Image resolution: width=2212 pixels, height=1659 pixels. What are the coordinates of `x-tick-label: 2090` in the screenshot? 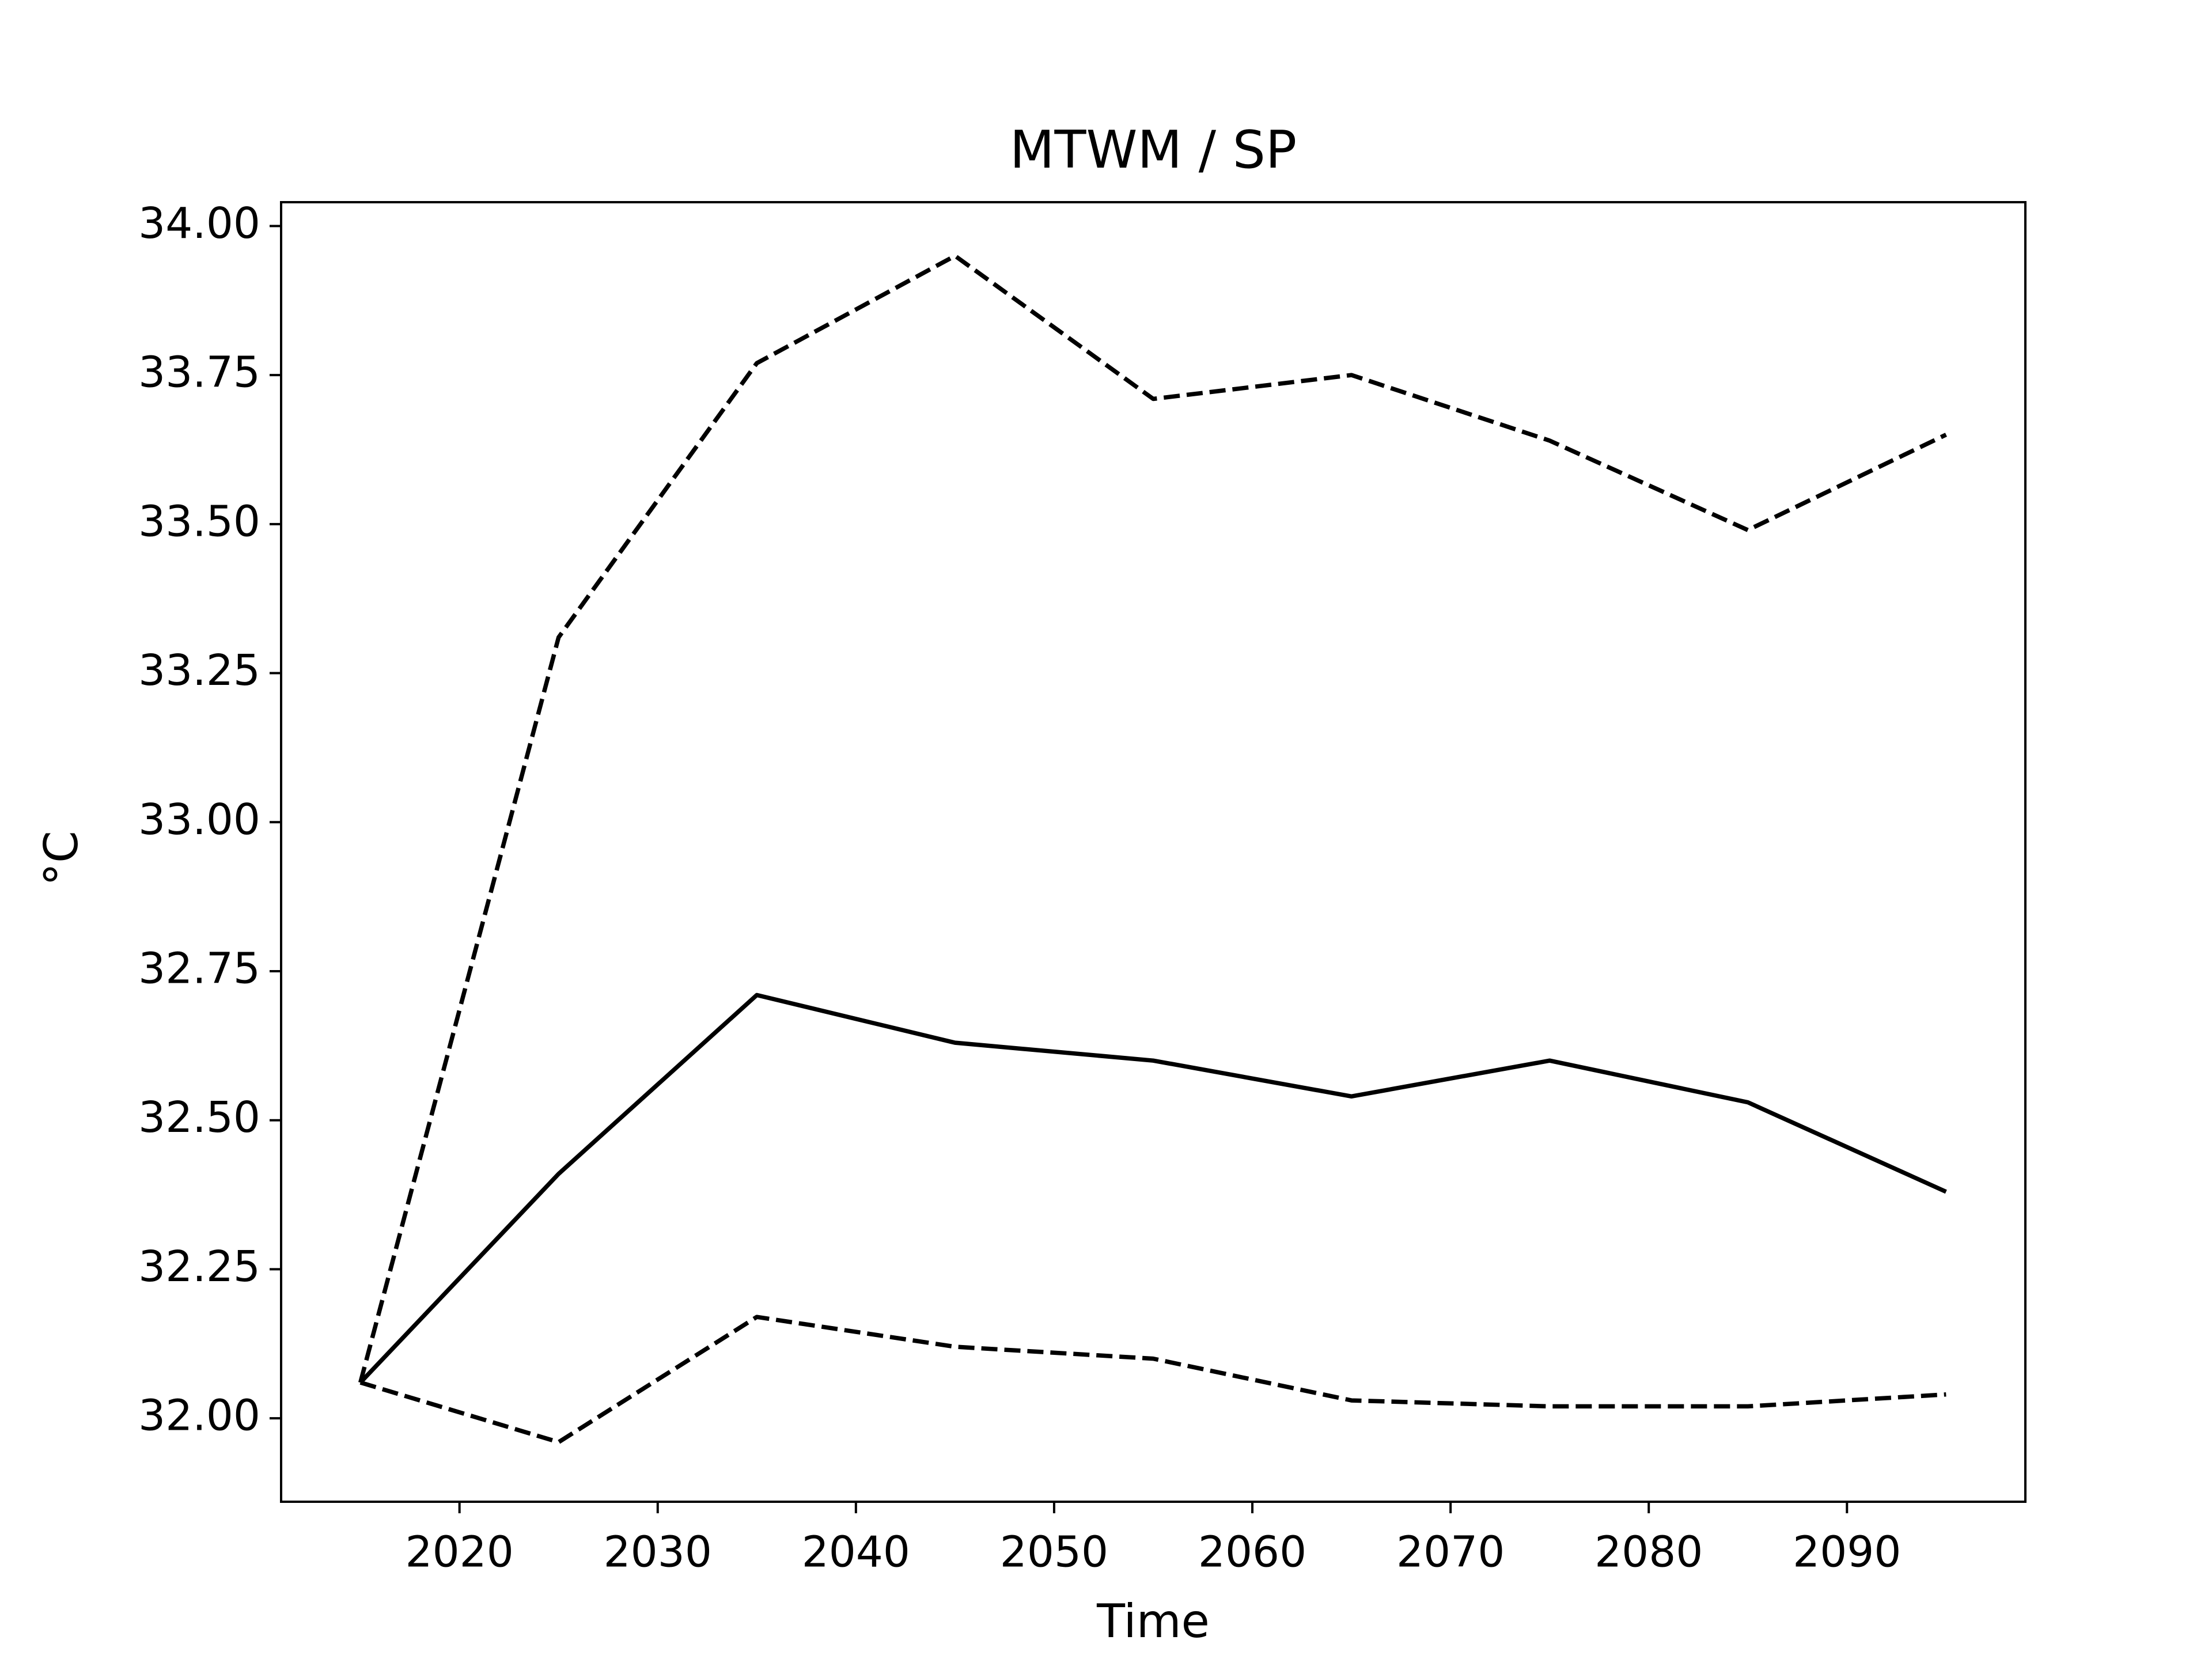 It's located at (1847, 1552).